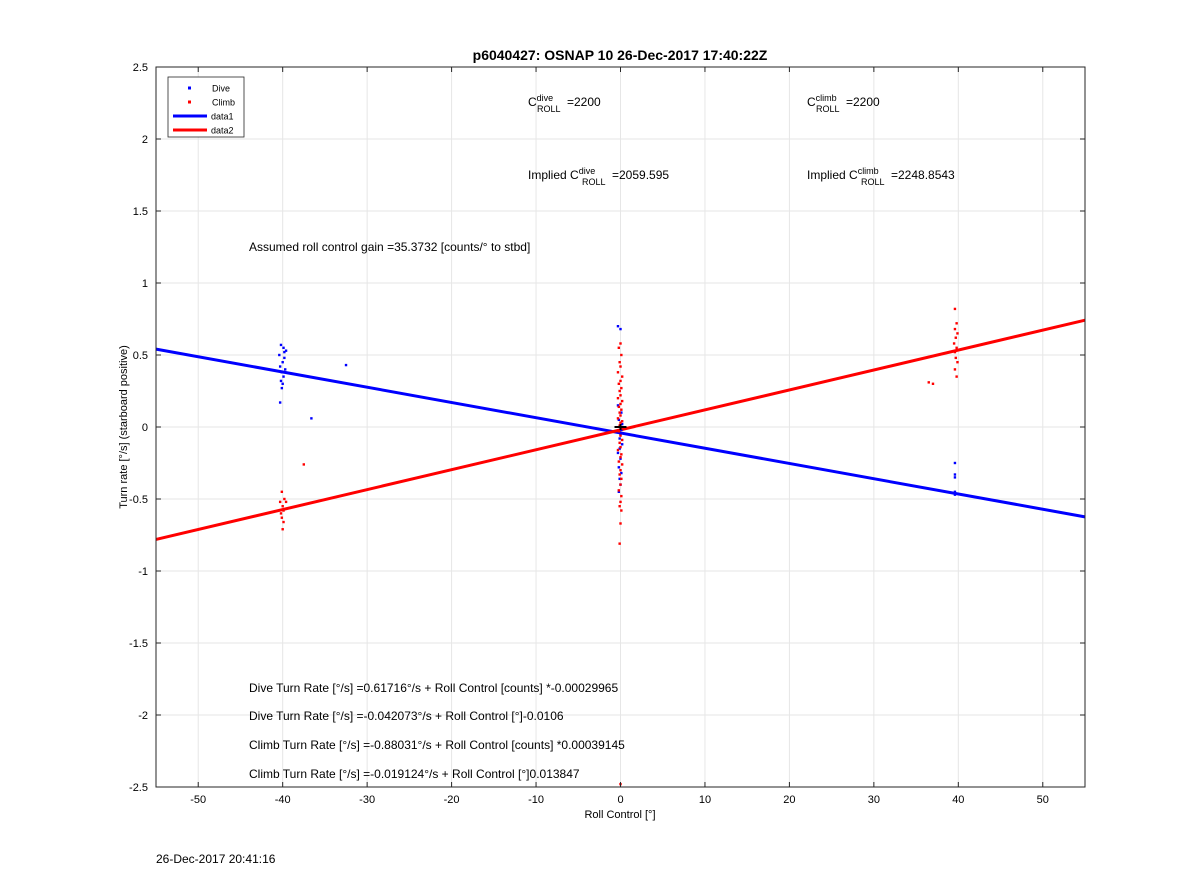 This screenshot has height=885, width=1200. What do you see at coordinates (620, 55) in the screenshot?
I see `chart-title: p6040427: OSNAP 10 26-Dec-2017 17:40:22Z` at bounding box center [620, 55].